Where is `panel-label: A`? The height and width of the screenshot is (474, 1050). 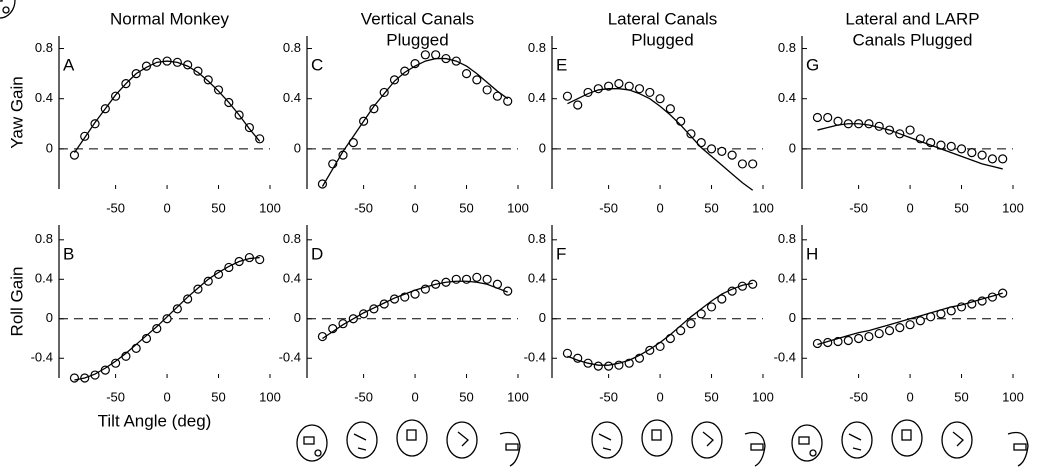 panel-label: A is located at coordinates (69, 64).